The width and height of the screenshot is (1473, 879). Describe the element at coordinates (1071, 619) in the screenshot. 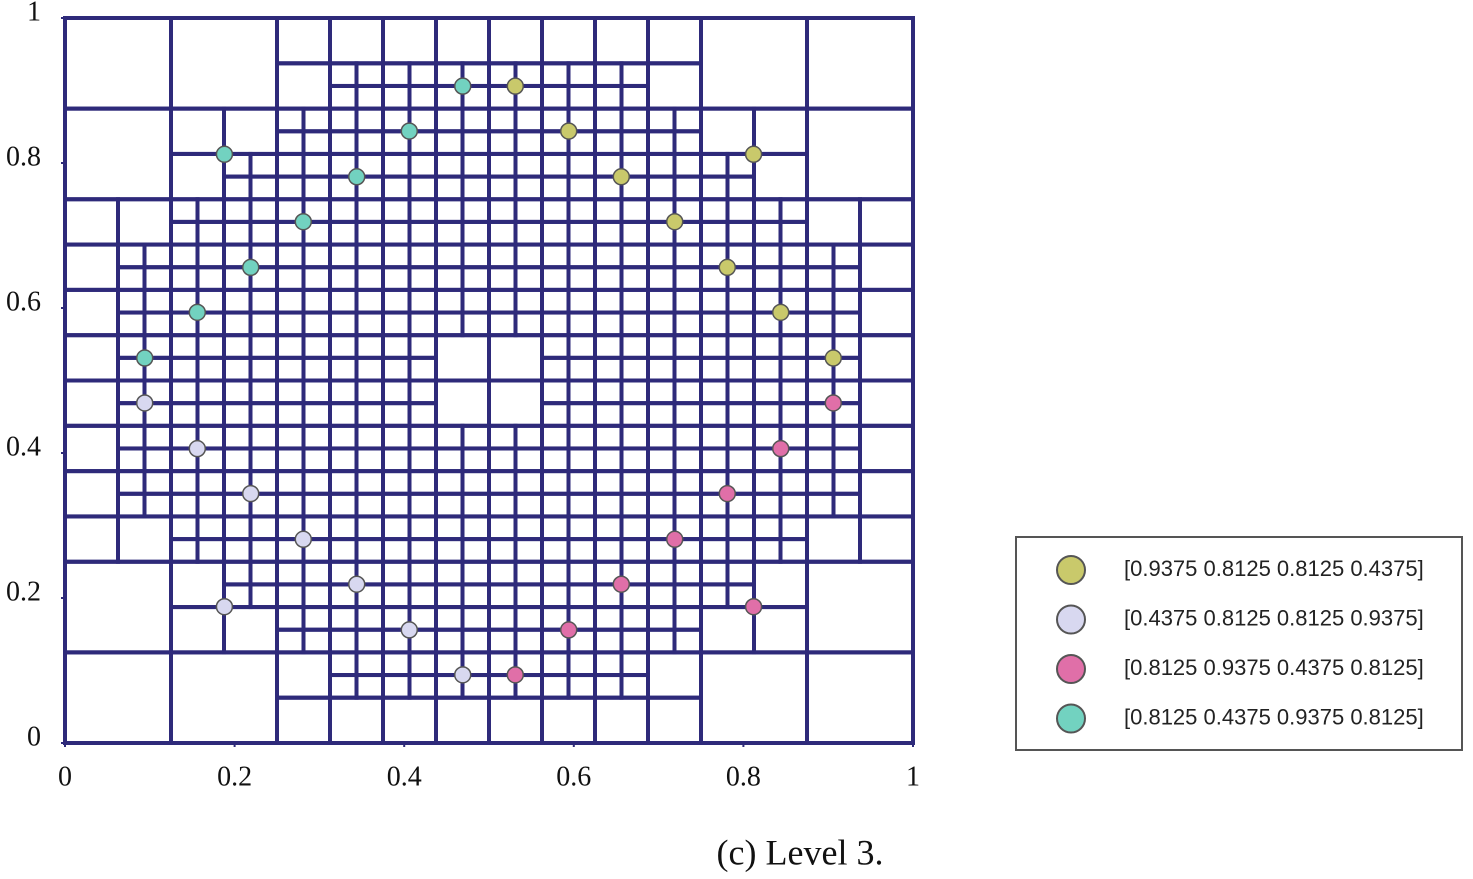

I see `legend-marker` at that location.